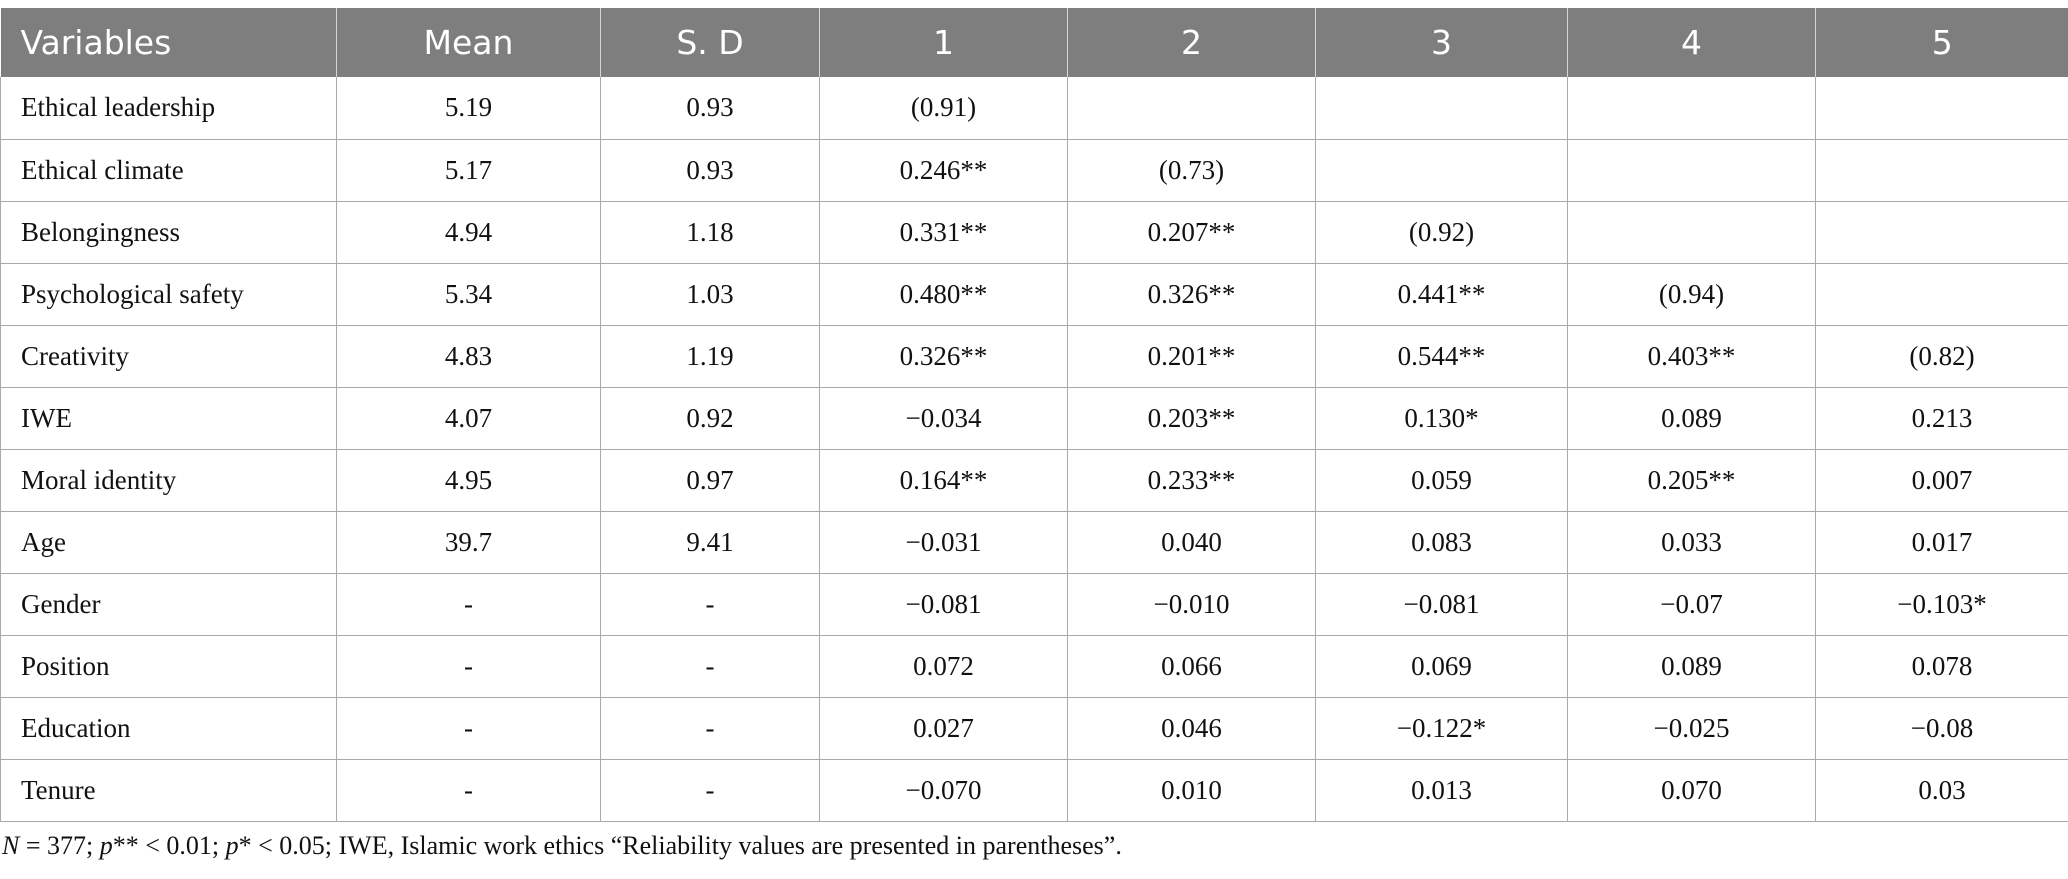 The width and height of the screenshot is (2068, 879). Describe the element at coordinates (1441, 666) in the screenshot. I see `table-cell: 0.069` at that location.